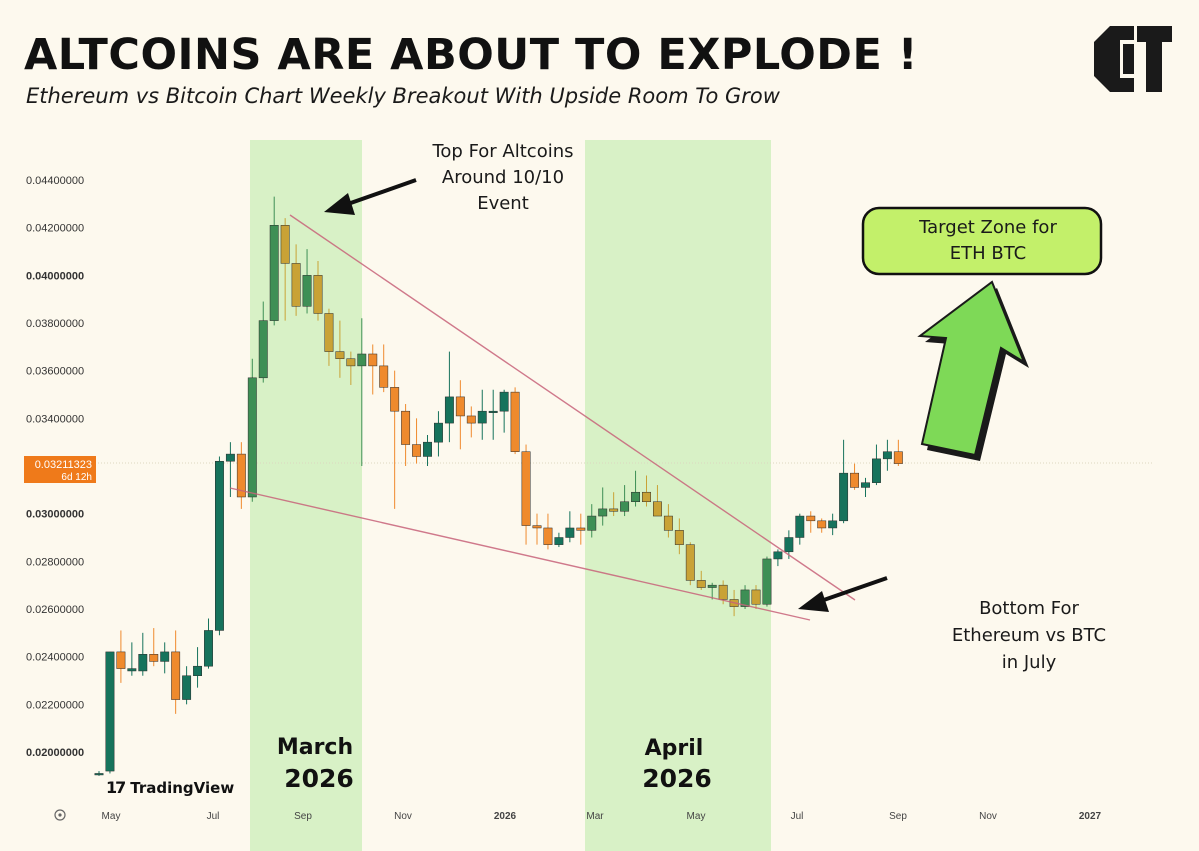 The width and height of the screenshot is (1199, 851). I want to click on settings-icon, so click(60, 815).